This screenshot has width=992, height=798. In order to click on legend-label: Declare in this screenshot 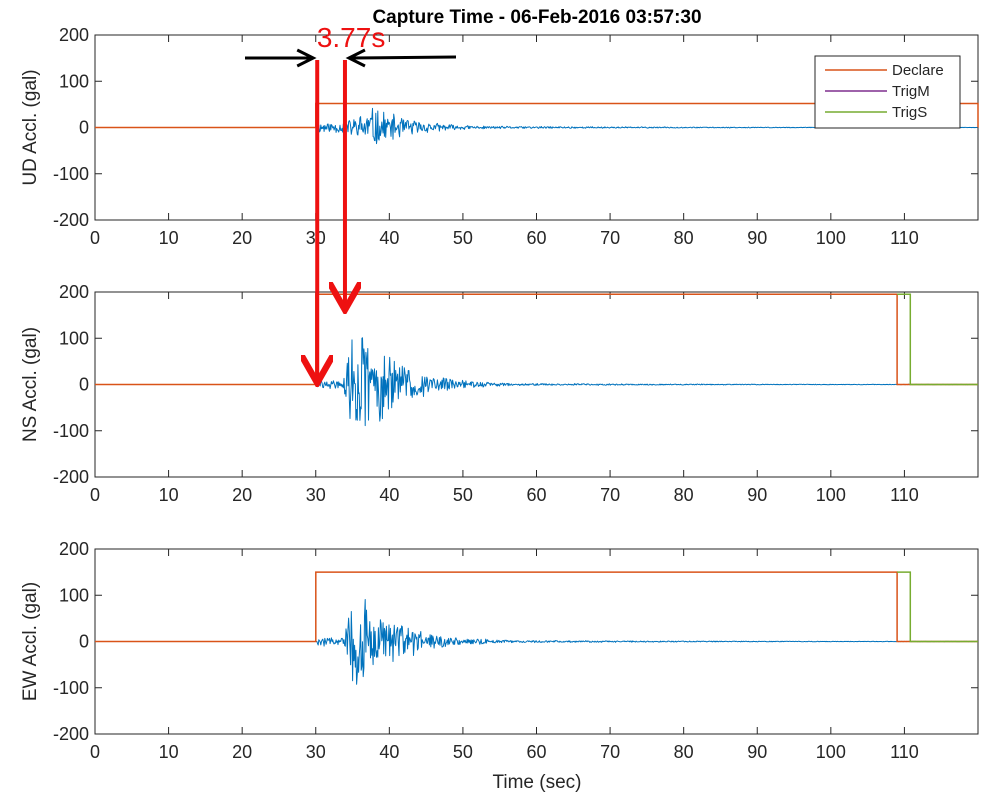, I will do `click(918, 70)`.